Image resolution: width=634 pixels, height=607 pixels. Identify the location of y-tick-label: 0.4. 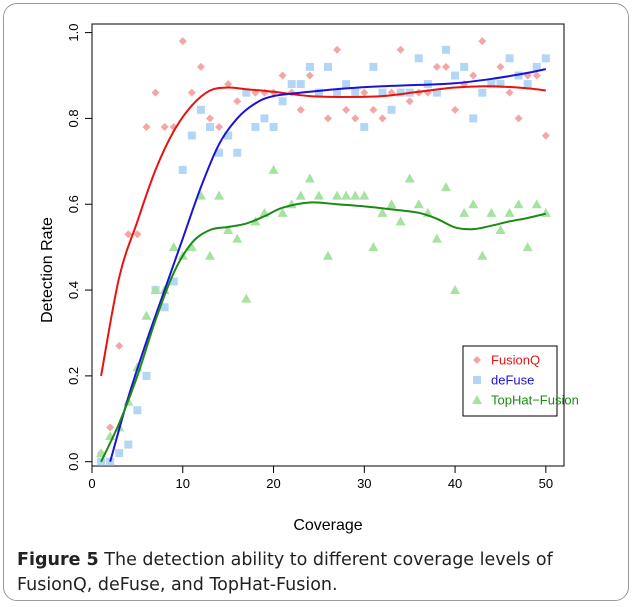
(73, 290).